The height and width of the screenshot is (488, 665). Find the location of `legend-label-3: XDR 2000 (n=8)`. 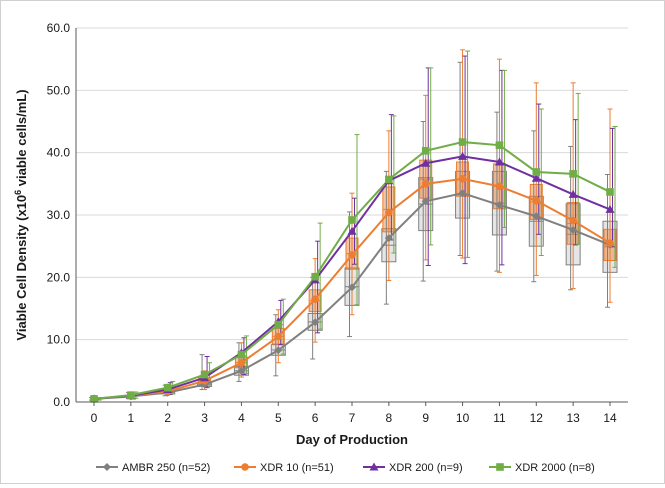

legend-label-3: XDR 2000 (n=8) is located at coordinates (555, 468).